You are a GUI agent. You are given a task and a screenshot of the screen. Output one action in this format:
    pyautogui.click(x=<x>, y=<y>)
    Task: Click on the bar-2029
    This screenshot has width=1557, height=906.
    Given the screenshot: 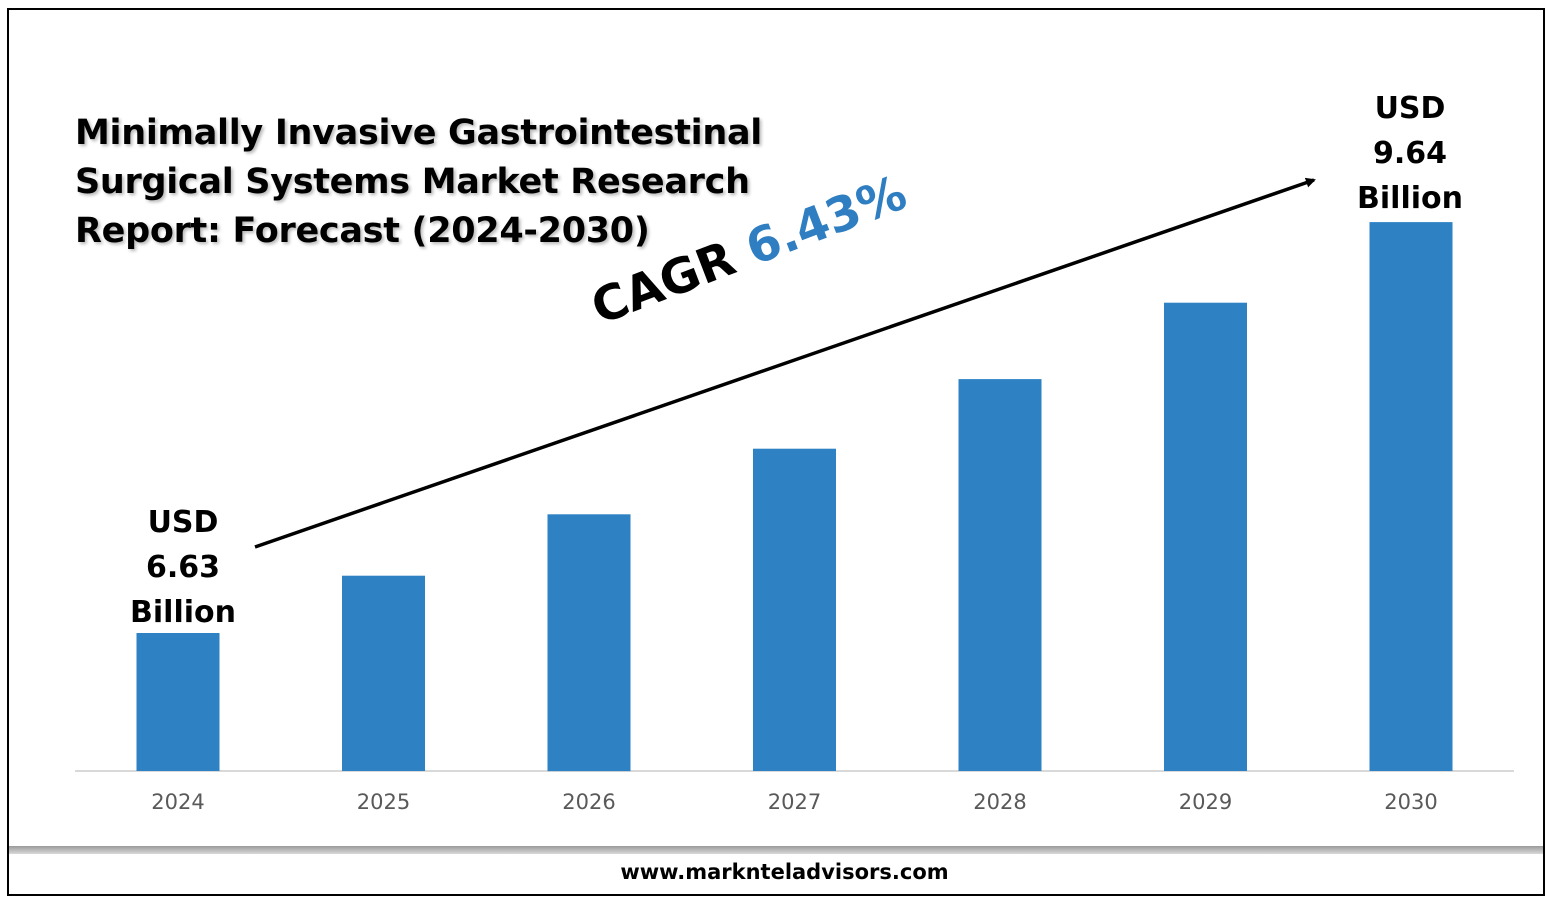 What is the action you would take?
    pyautogui.click(x=1205, y=536)
    